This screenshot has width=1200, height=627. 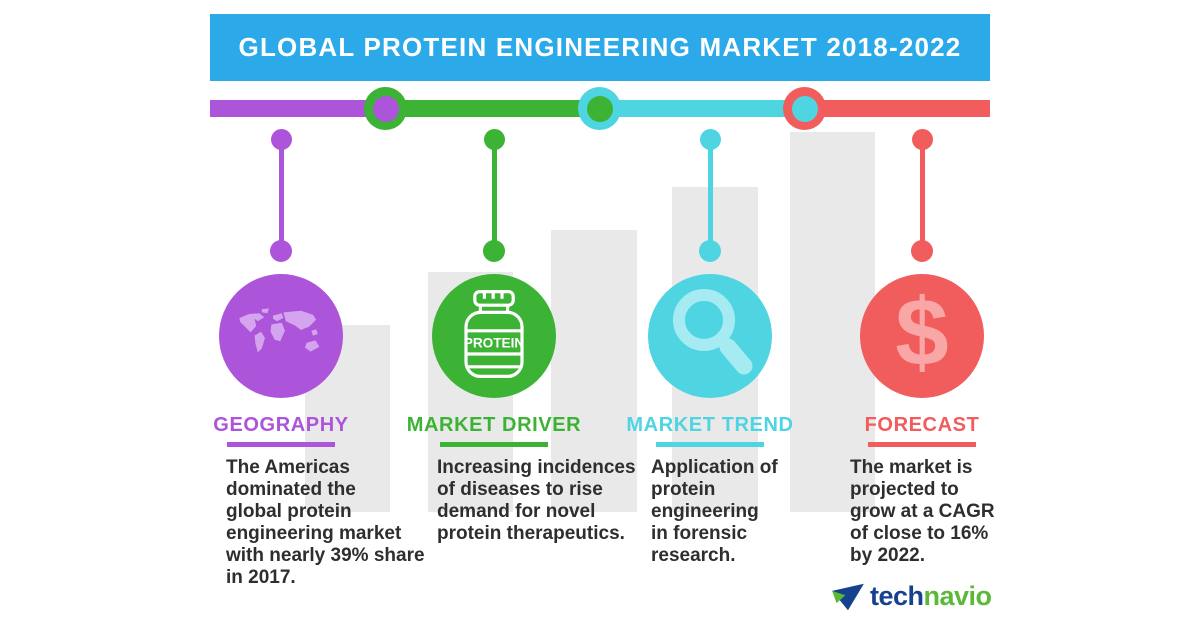 I want to click on technavio-logo: tech navio, so click(x=911, y=596).